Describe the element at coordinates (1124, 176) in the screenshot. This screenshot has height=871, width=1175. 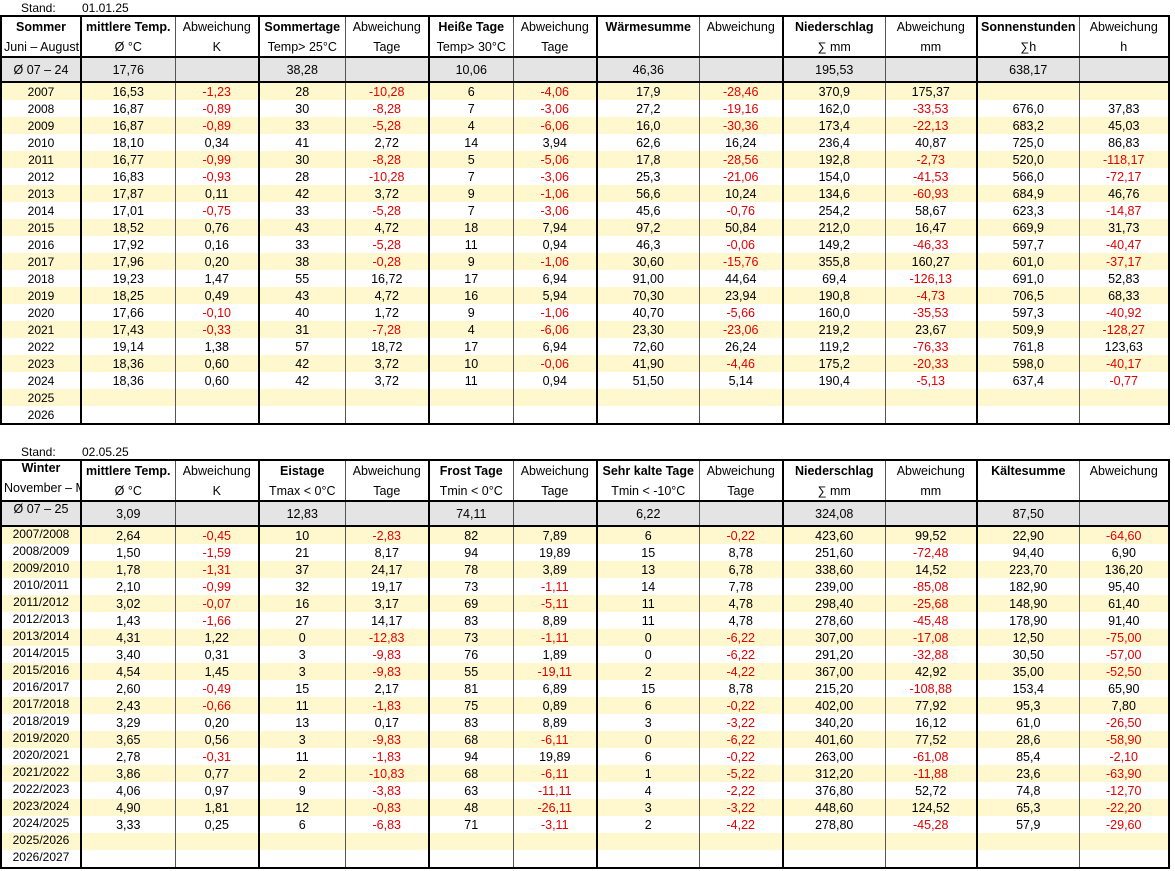
I see `summer-data-row-cell: -72,17` at that location.